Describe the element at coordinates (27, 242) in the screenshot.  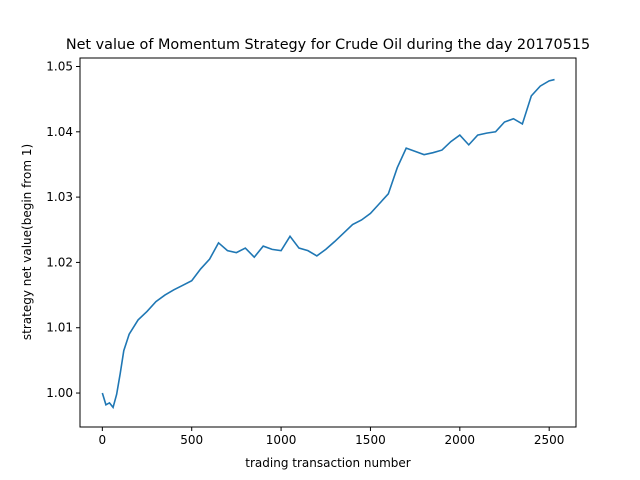
I see `y-axis-label: strategy net value(begin from 1)` at that location.